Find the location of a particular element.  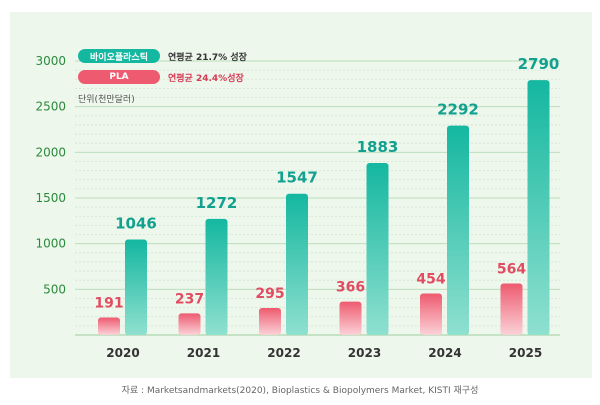

x-tick-label: 2022 is located at coordinates (283, 353).